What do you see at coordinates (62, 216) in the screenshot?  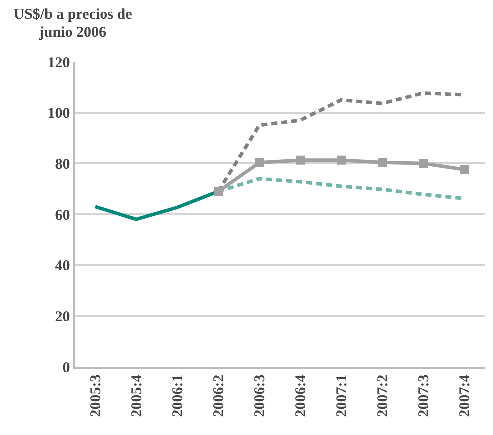 I see `y-tick-label: 60` at bounding box center [62, 216].